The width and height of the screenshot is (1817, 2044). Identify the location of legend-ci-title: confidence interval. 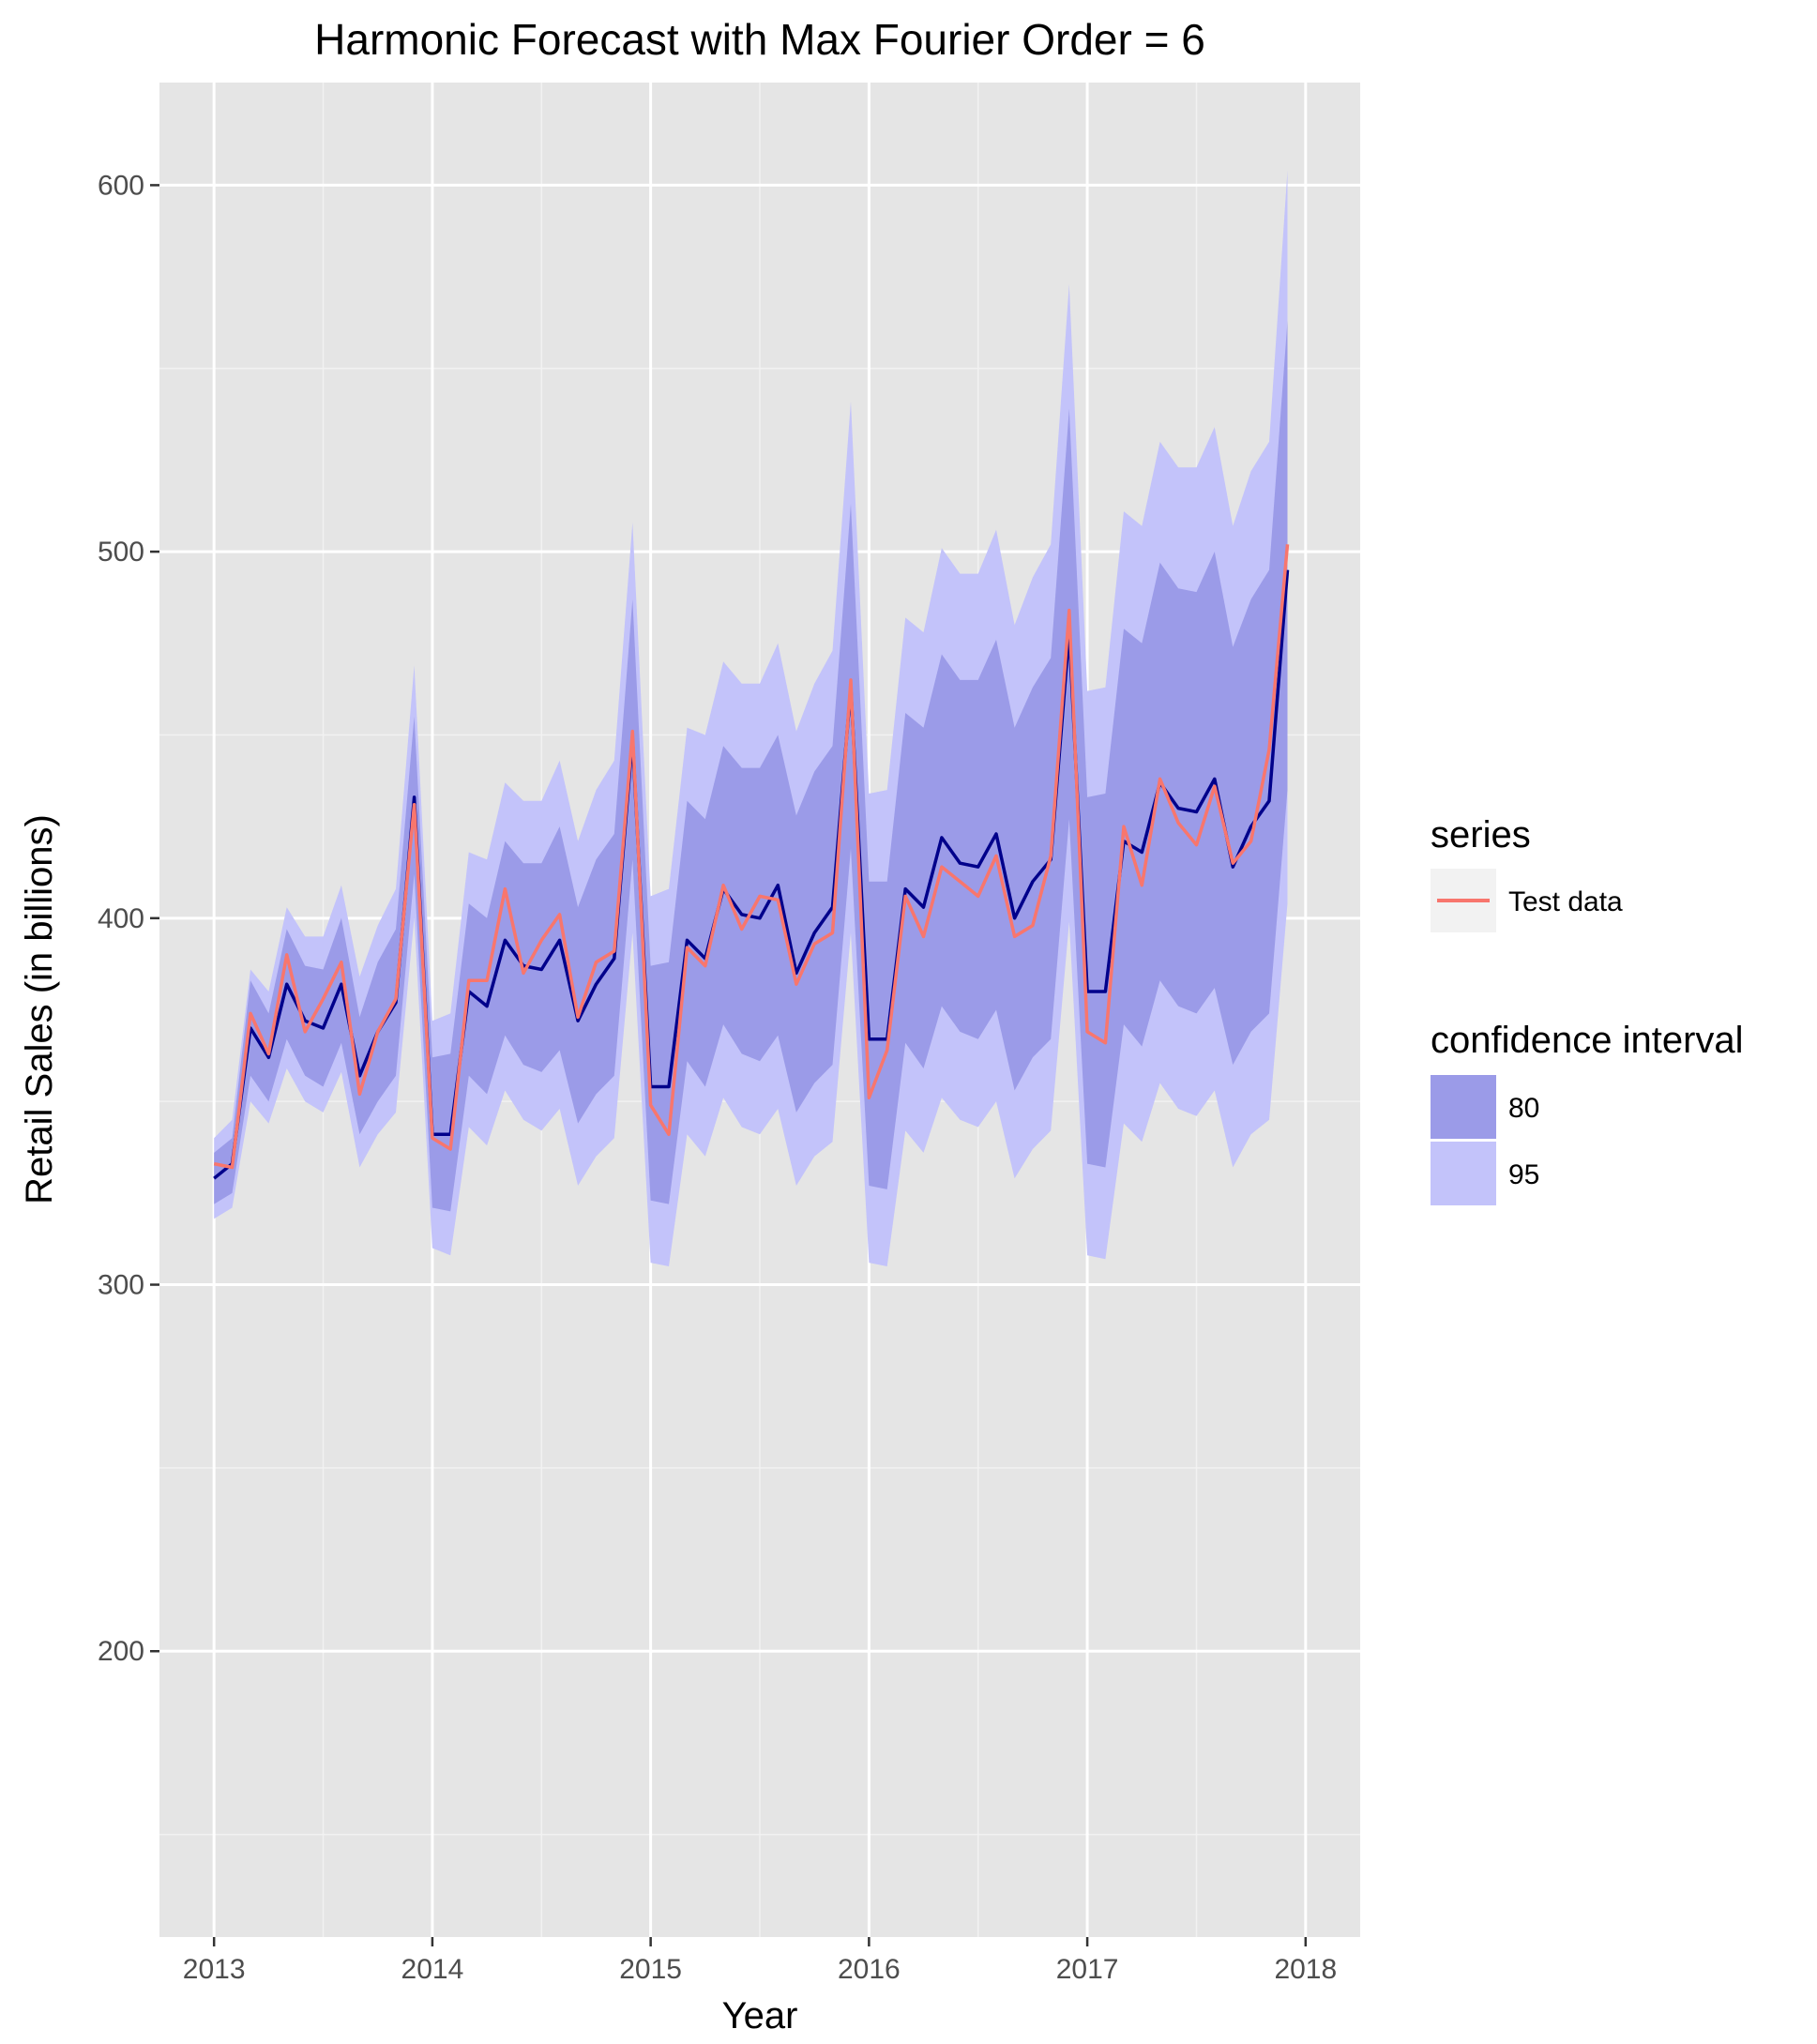
(1588, 1040).